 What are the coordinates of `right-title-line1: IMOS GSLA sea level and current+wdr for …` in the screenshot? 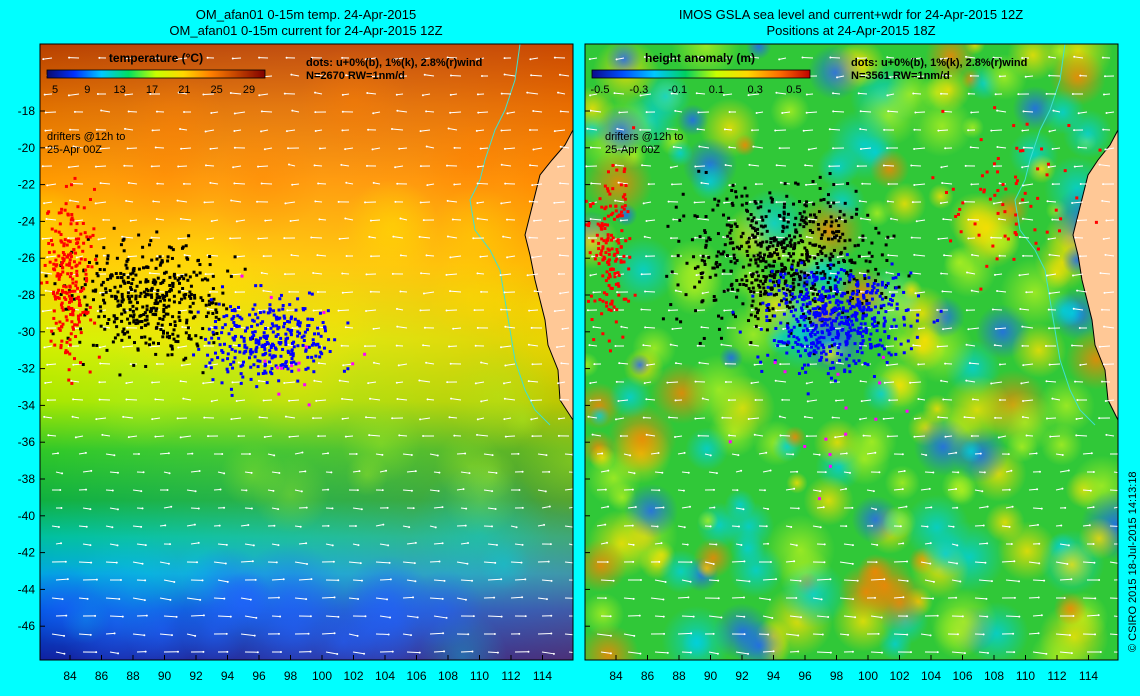 It's located at (851, 14).